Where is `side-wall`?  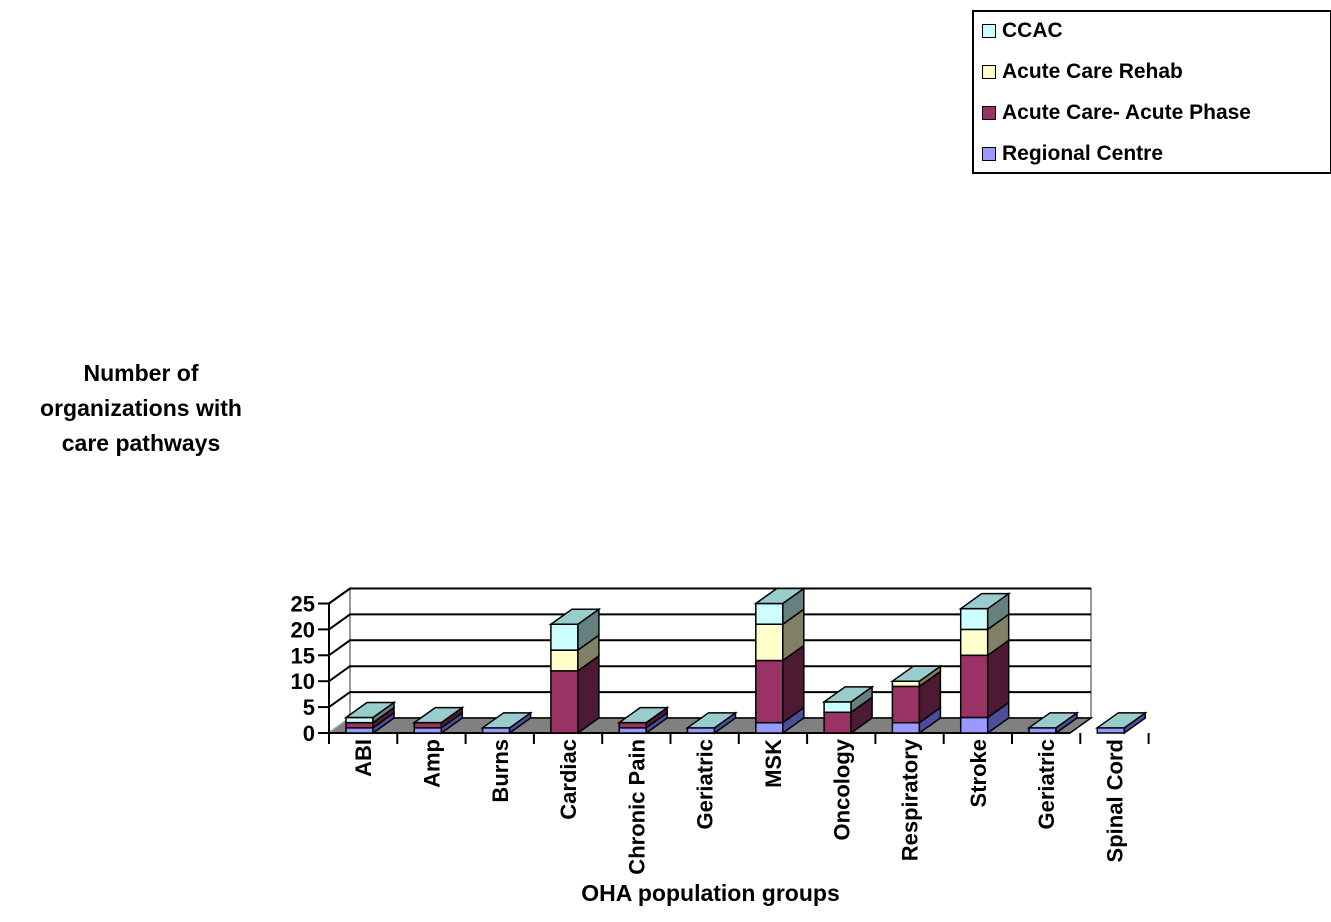
side-wall is located at coordinates (339, 660).